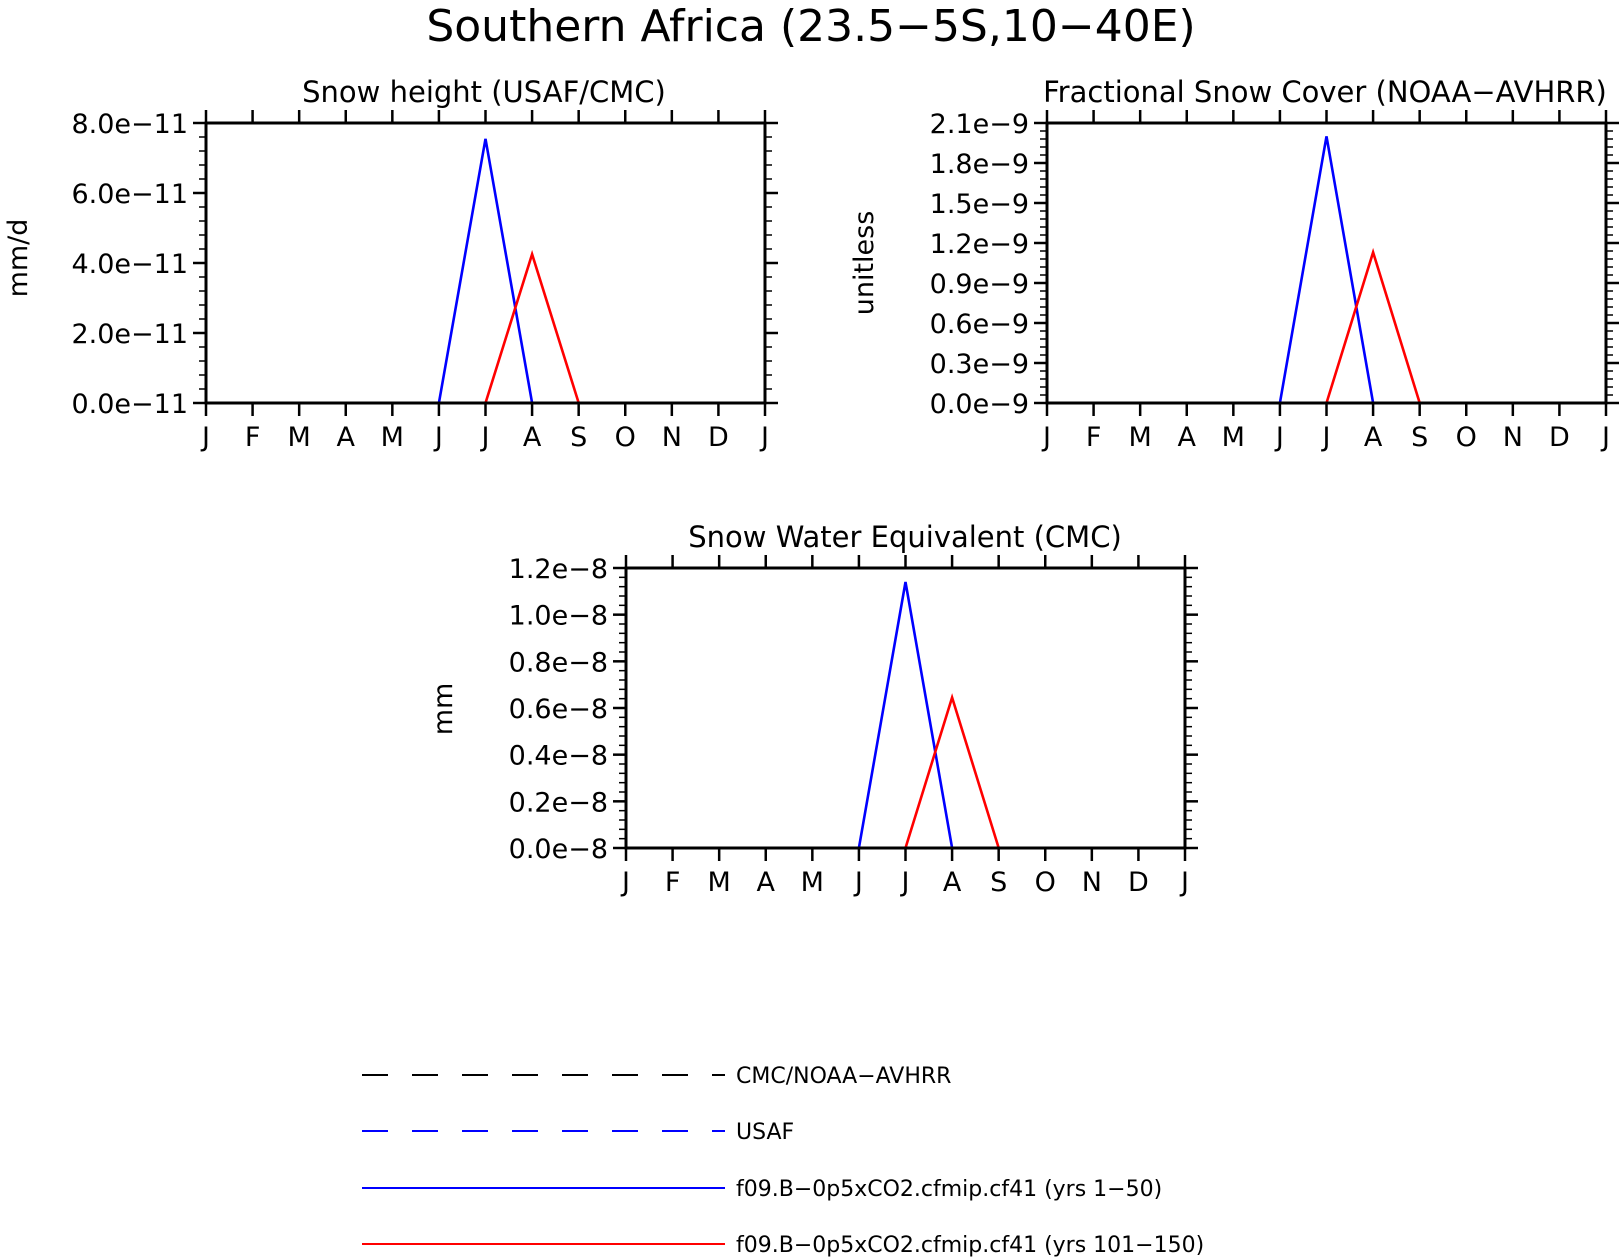  I want to click on y-tick-label: 0.0e−11, so click(129, 404).